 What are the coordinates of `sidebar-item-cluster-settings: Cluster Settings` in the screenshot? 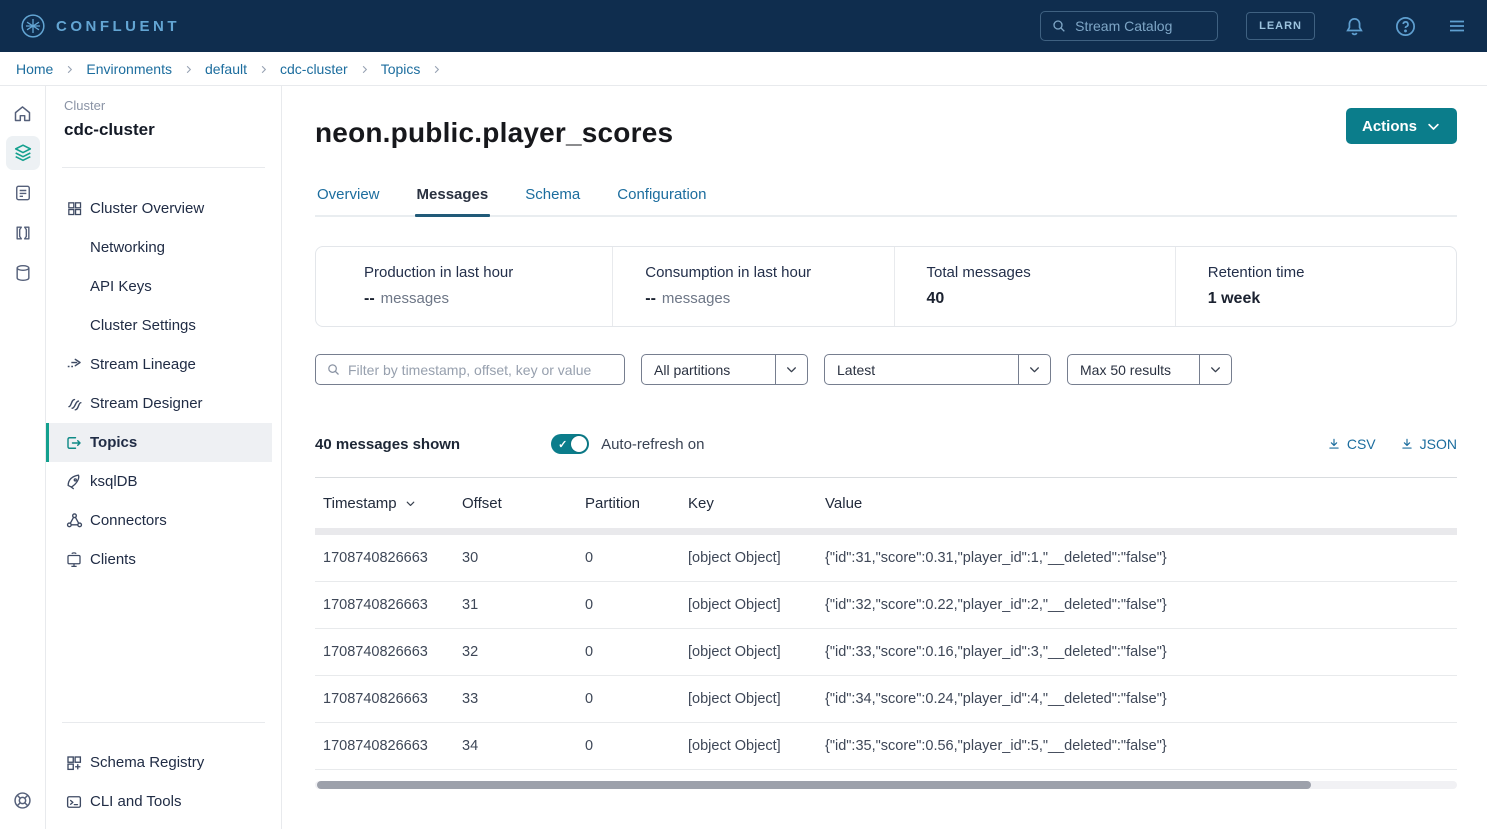 It's located at (159, 325).